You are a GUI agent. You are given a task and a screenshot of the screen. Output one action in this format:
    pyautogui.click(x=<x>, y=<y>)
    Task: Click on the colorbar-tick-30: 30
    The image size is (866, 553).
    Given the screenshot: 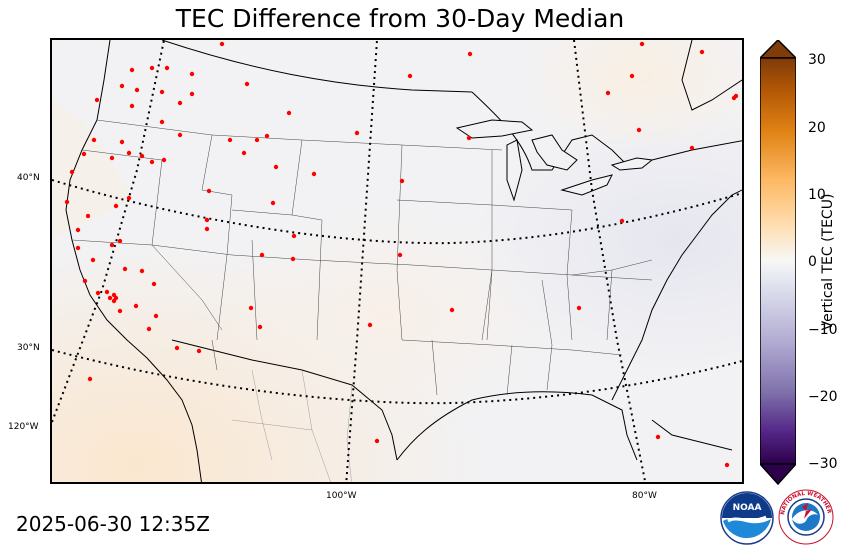 What is the action you would take?
    pyautogui.click(x=817, y=60)
    